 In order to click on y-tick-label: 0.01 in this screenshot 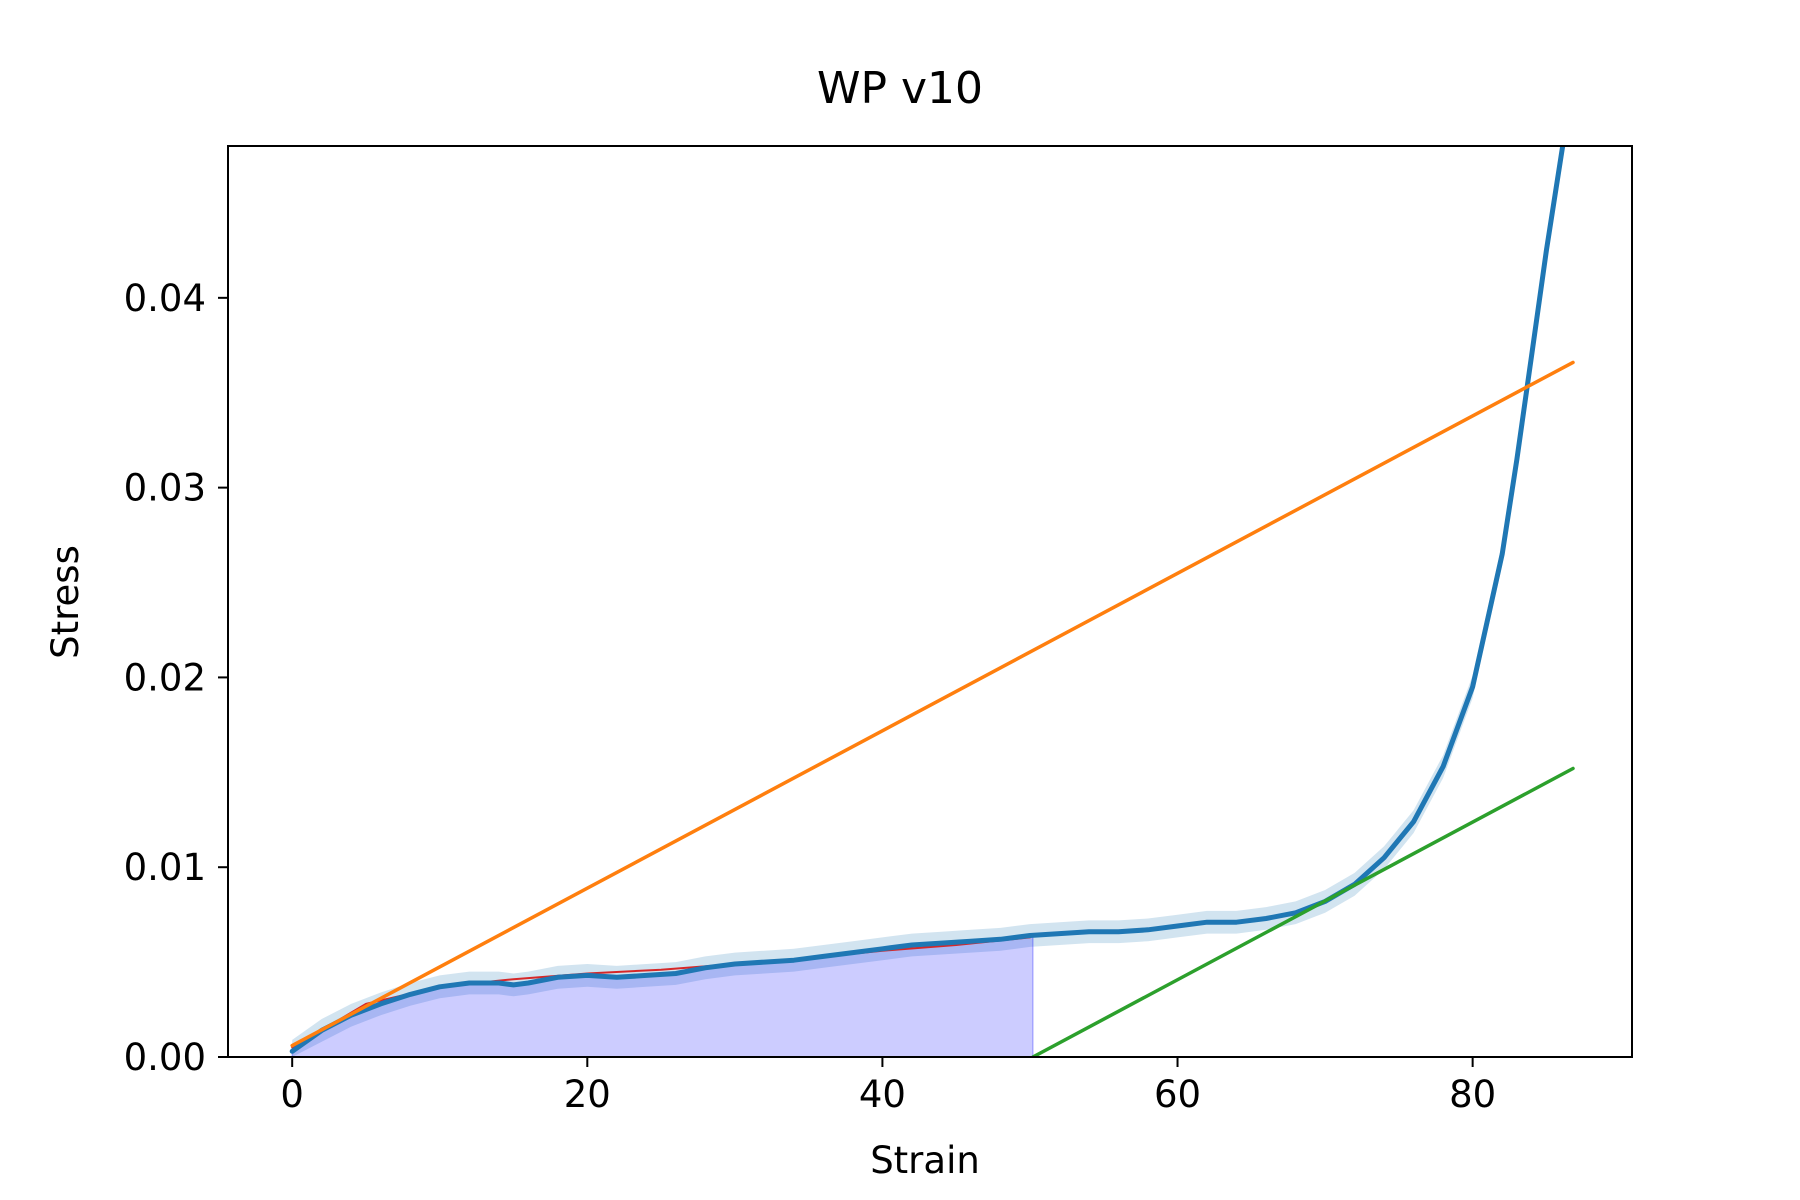, I will do `click(165, 867)`.